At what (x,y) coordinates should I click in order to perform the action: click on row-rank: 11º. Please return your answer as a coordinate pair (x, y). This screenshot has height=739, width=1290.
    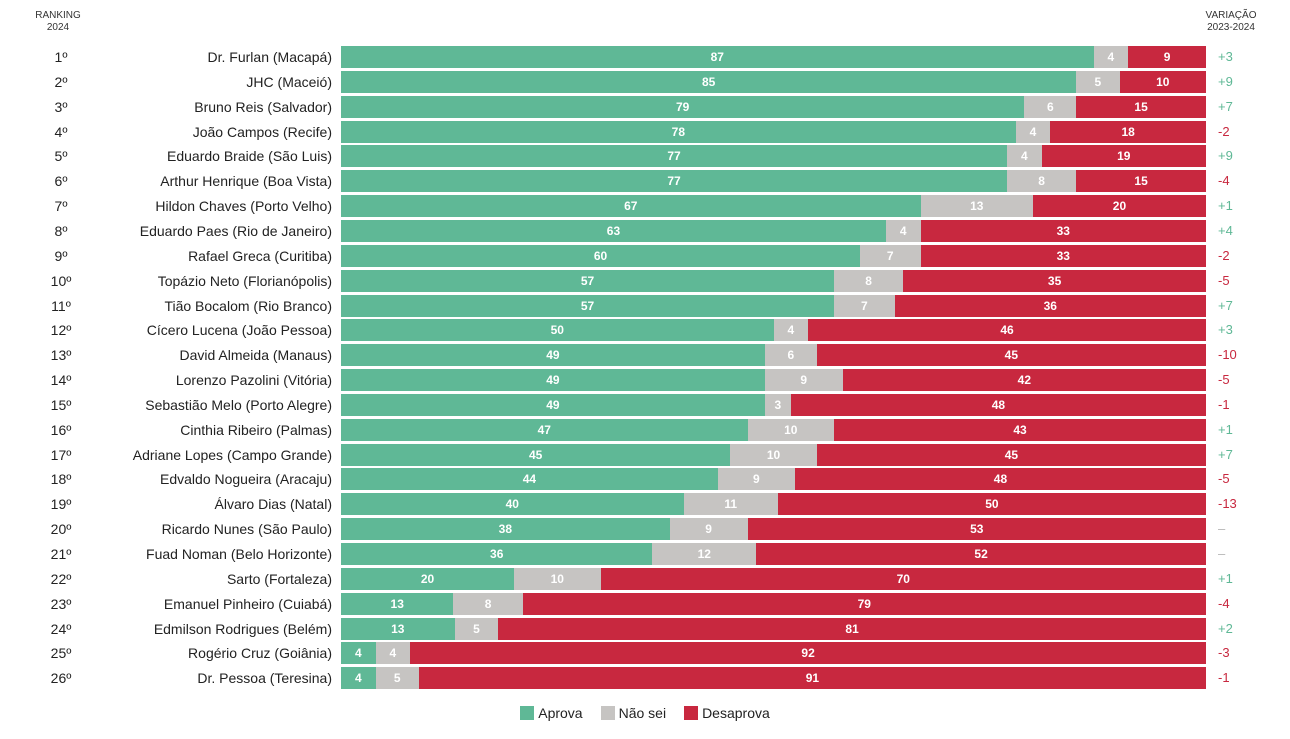
    Looking at the image, I should click on (61, 305).